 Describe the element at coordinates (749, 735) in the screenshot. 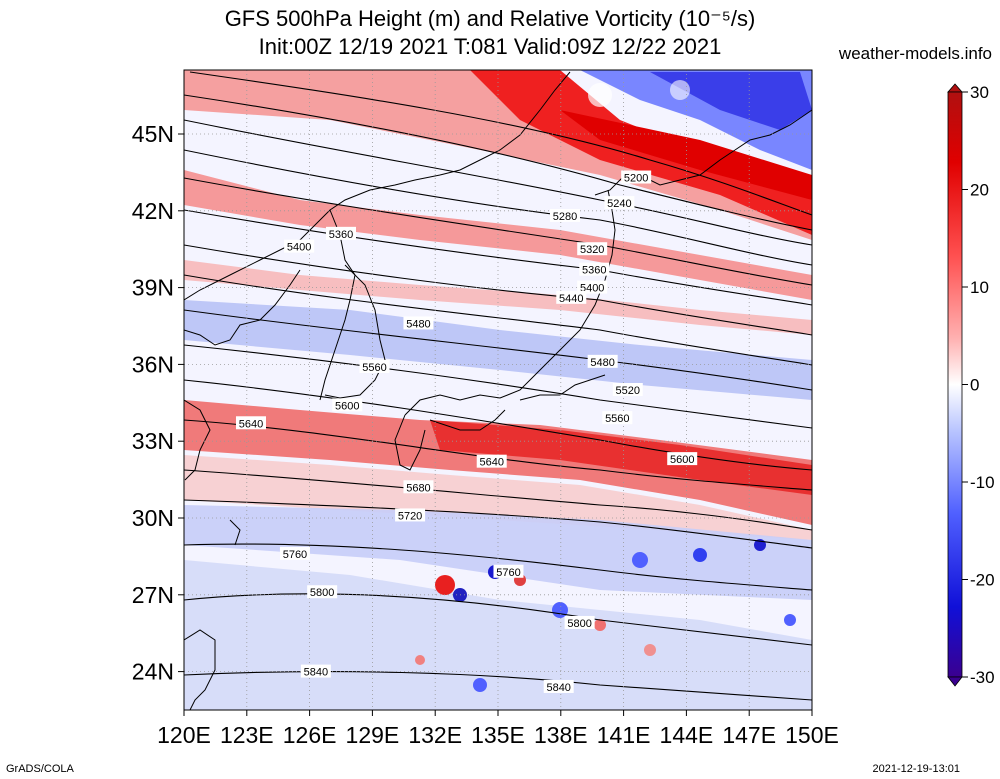

I see `lon-tick-label: 147E` at that location.